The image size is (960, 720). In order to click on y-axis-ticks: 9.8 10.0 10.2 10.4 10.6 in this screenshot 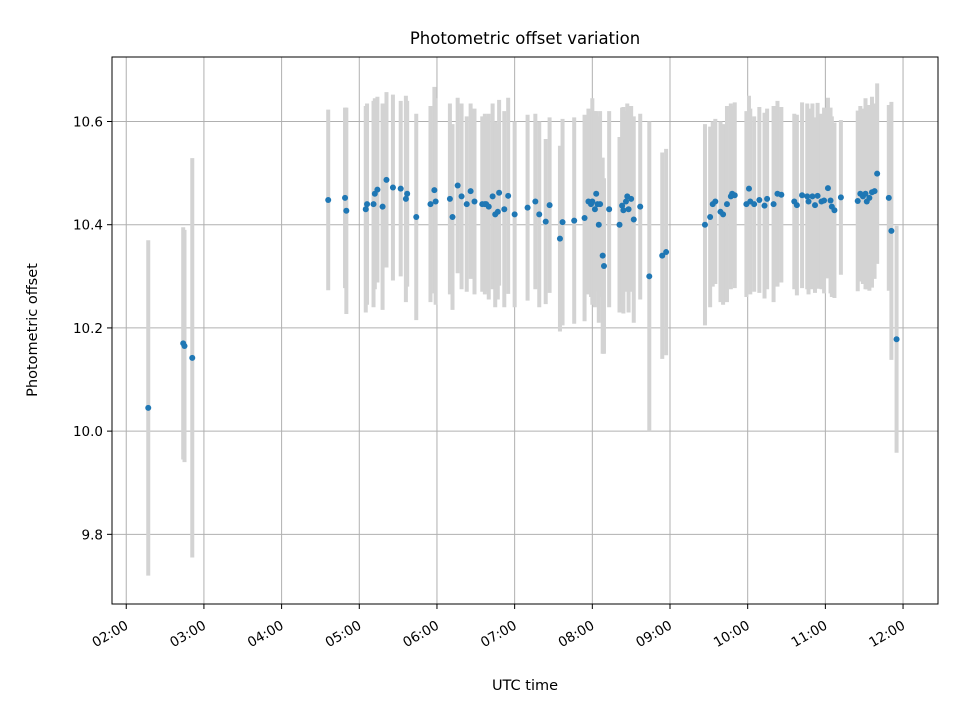, I will do `click(92, 329)`.